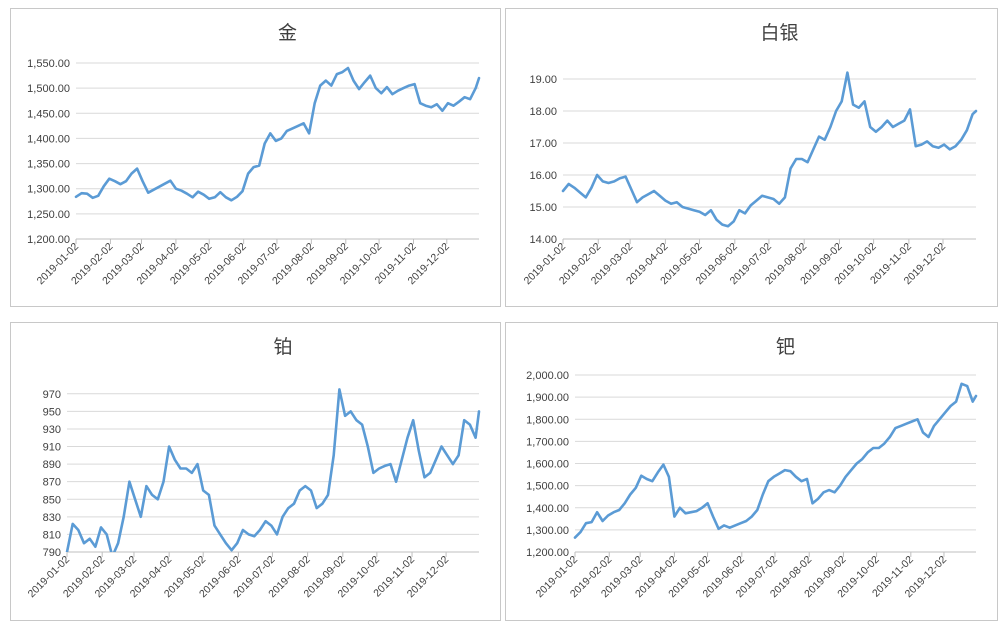 The width and height of the screenshot is (1008, 626). I want to click on y-tick-label: 830, so click(52, 518).